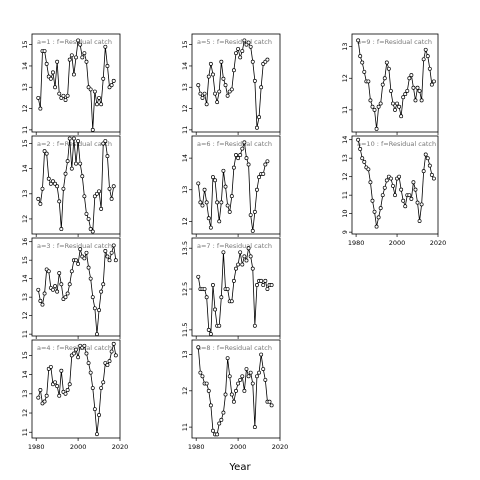  What do you see at coordinates (234, 42) in the screenshot?
I see `panel-label: a=5 : f=Residual catch` at bounding box center [234, 42].